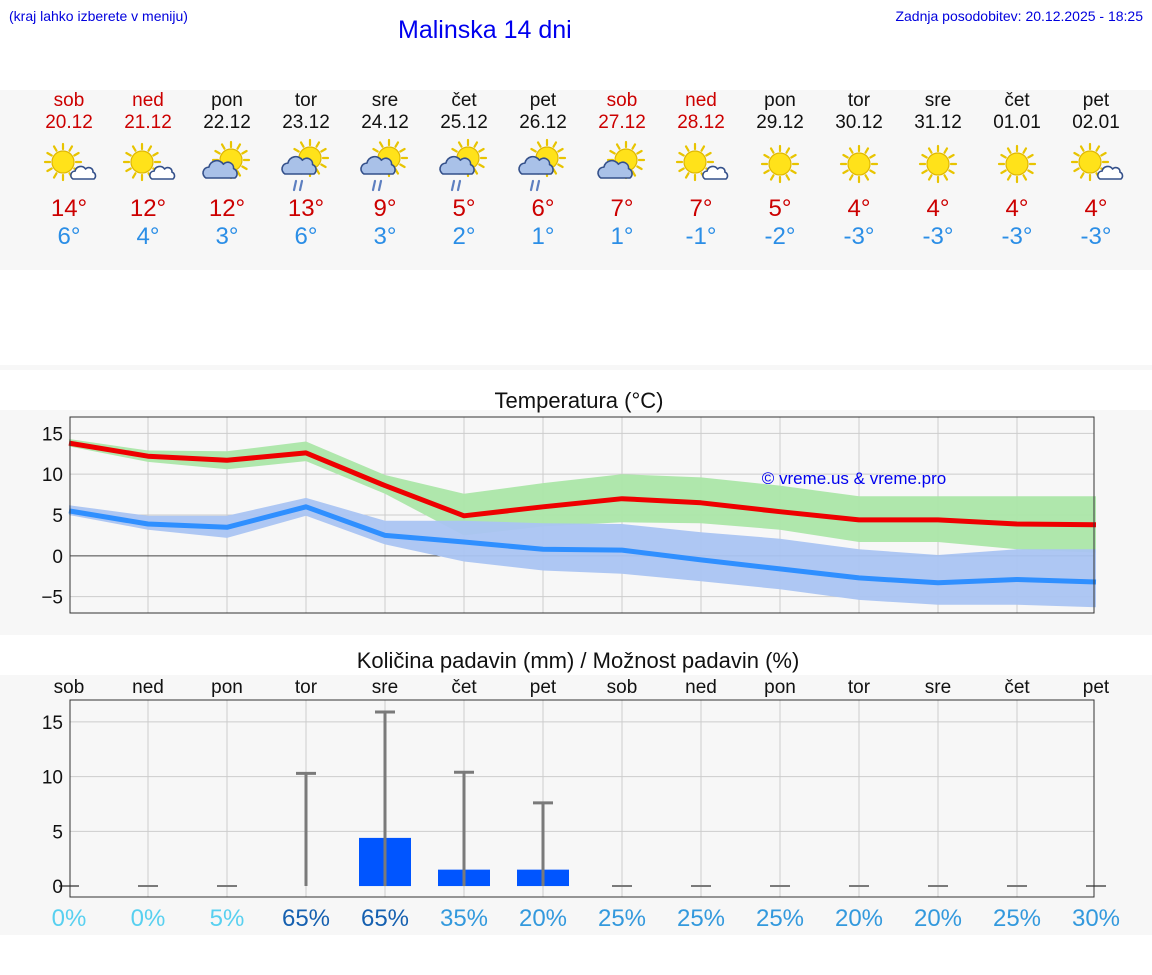 This screenshot has height=975, width=1152. I want to click on day-date: 29.12, so click(780, 122).